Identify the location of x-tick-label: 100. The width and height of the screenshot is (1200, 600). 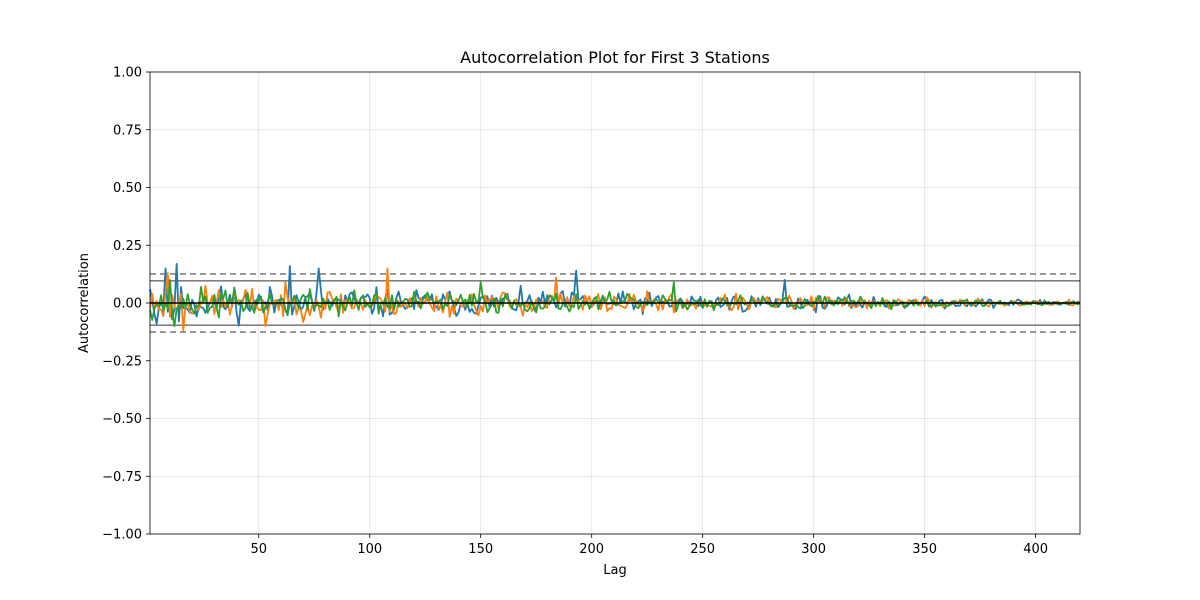
(369, 549).